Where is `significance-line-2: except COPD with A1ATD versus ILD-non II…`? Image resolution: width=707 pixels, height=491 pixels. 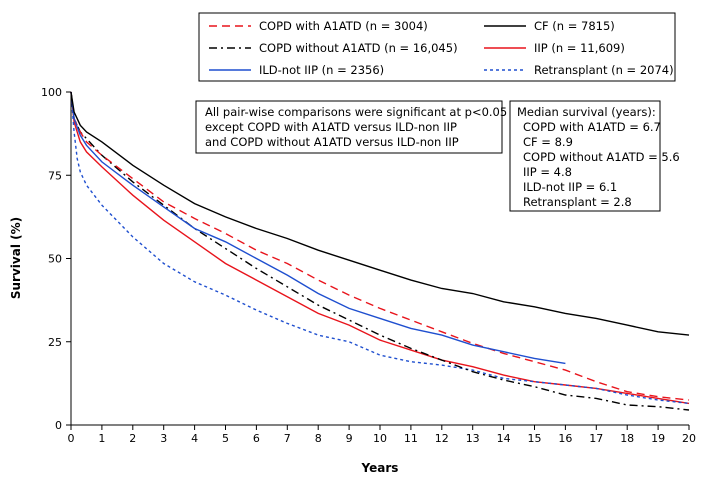
significance-line-2: except COPD with A1ATD versus ILD-non II… is located at coordinates (331, 127).